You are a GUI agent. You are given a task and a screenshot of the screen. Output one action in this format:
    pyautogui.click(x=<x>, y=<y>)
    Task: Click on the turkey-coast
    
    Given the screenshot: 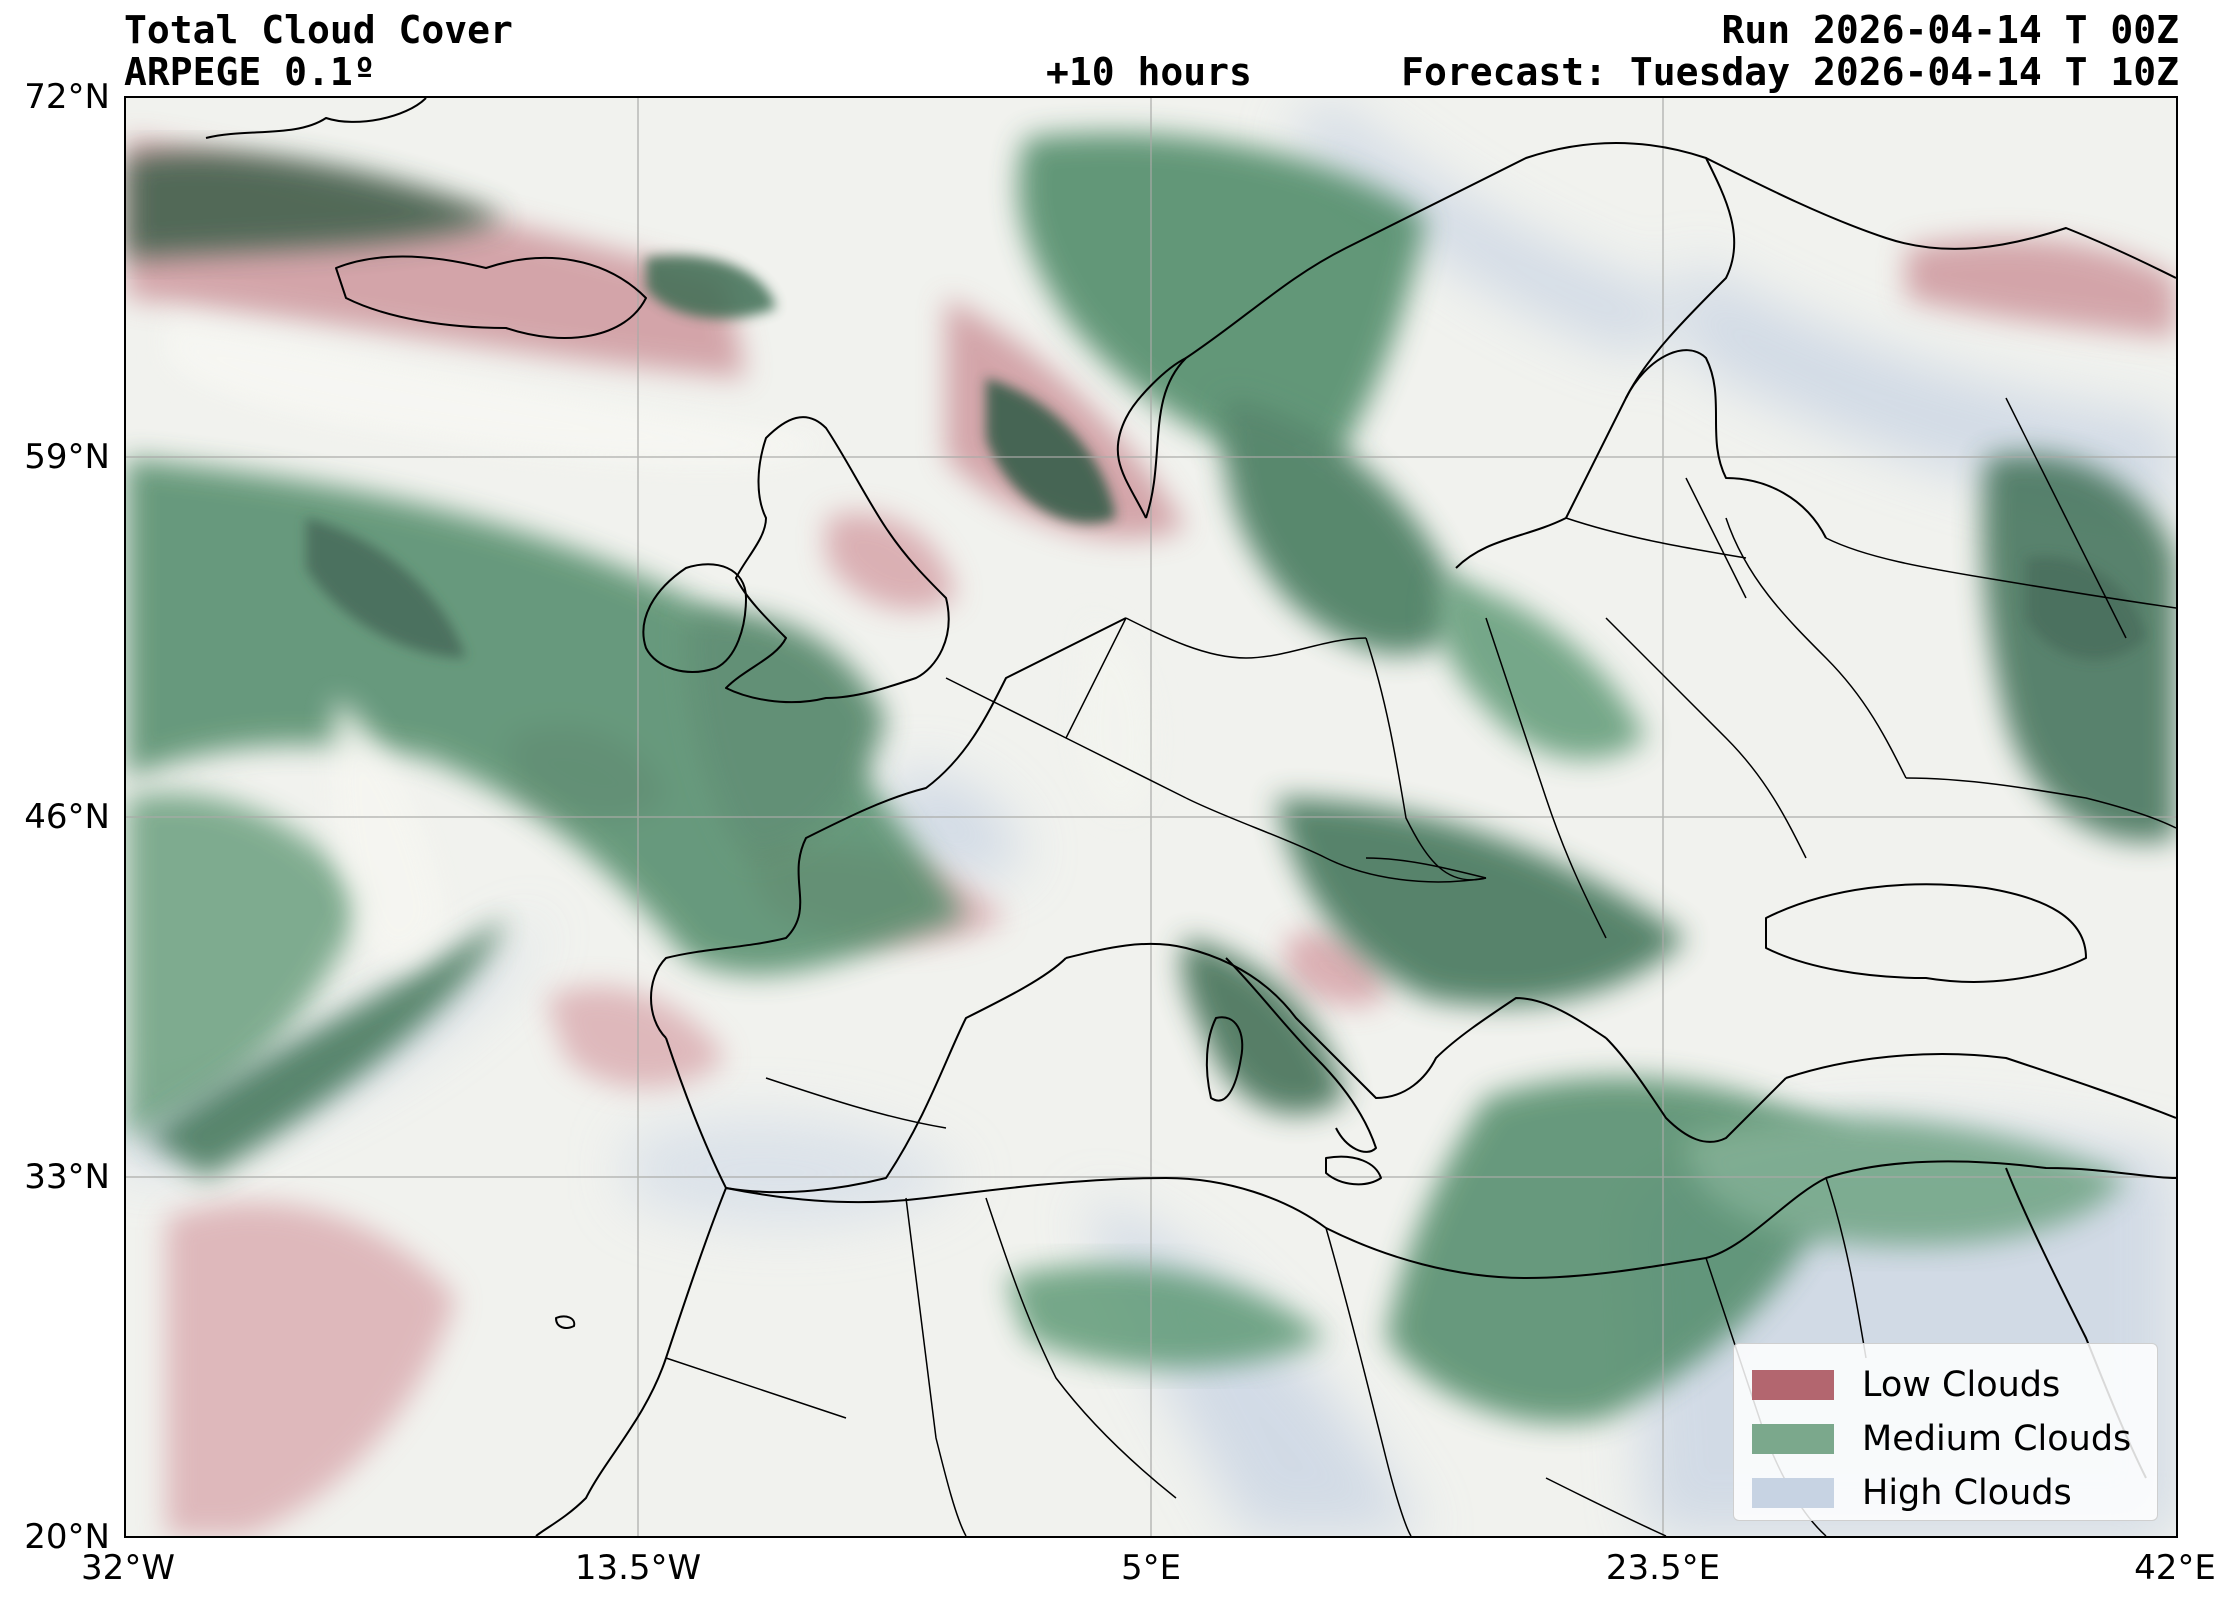 What is the action you would take?
    pyautogui.click(x=1980, y=1086)
    